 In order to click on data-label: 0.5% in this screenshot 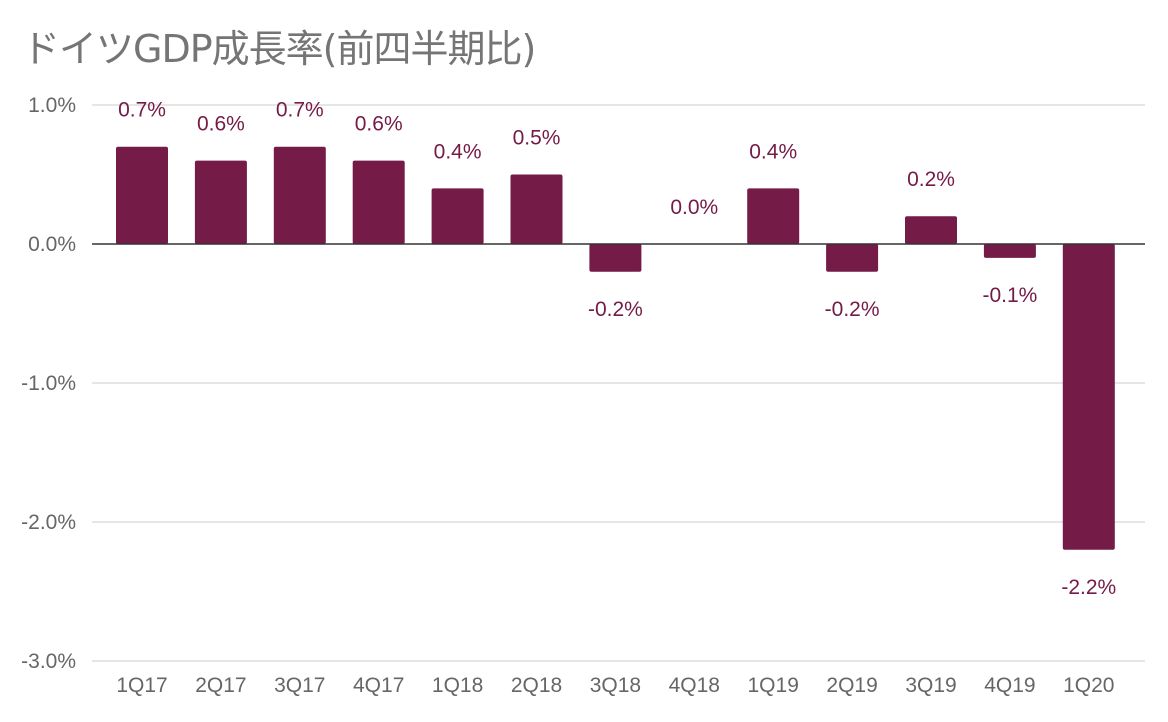, I will do `click(537, 138)`.